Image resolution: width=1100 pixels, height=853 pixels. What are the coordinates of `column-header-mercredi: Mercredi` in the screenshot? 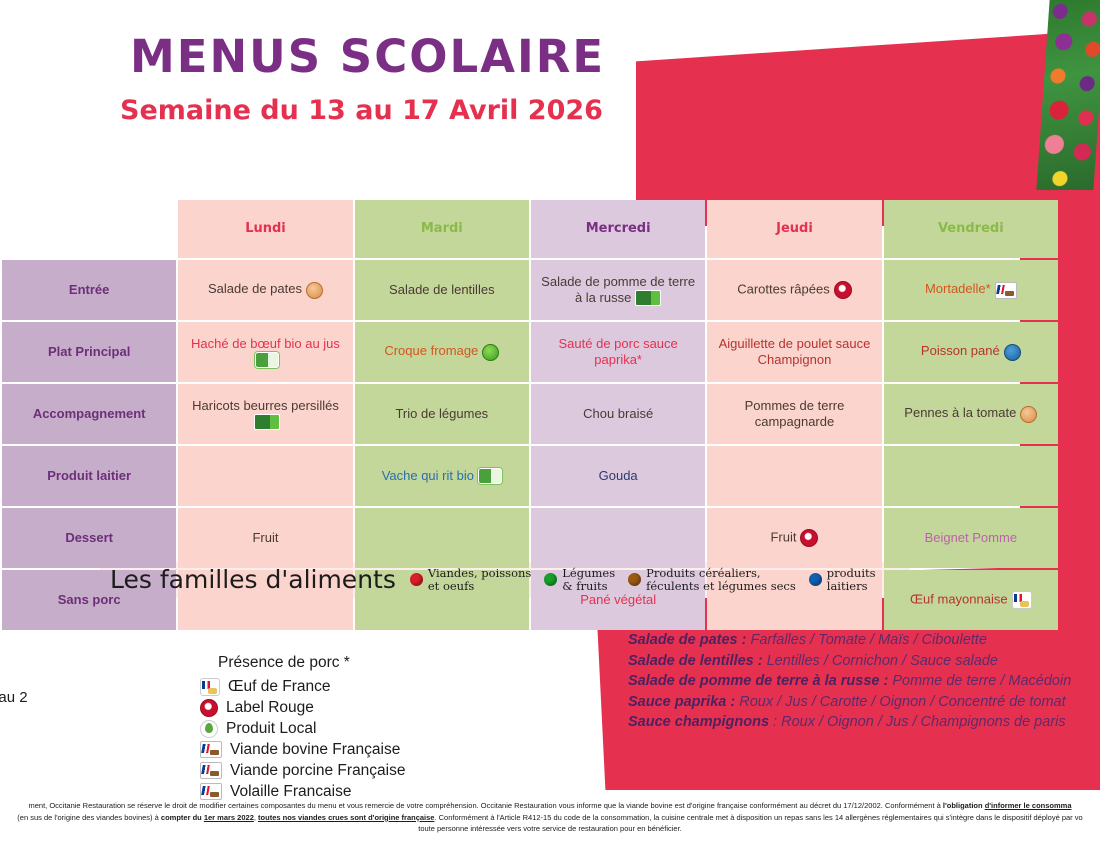 It's located at (618, 229).